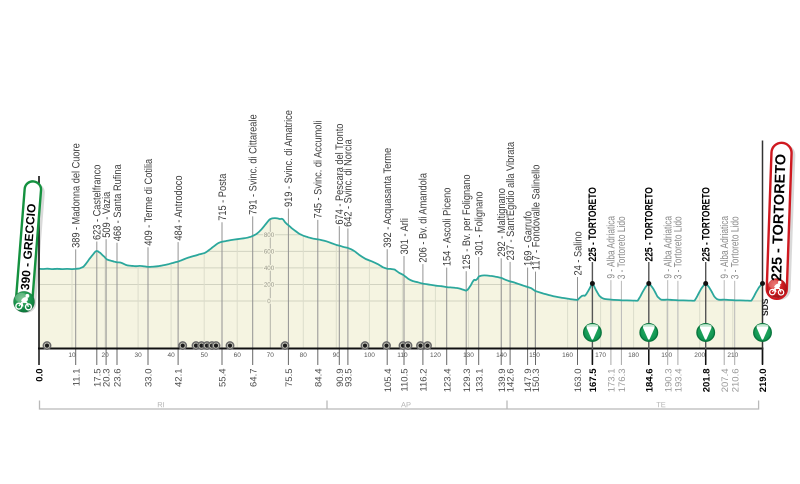 The width and height of the screenshot is (800, 484). What do you see at coordinates (536, 381) in the screenshot?
I see `svg-text: 150.3` at bounding box center [536, 381].